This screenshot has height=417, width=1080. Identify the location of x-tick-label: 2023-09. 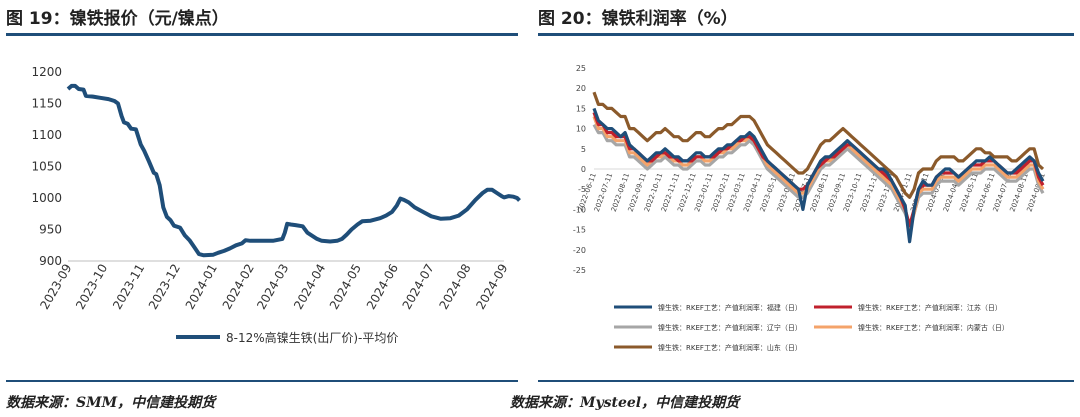
(55, 287).